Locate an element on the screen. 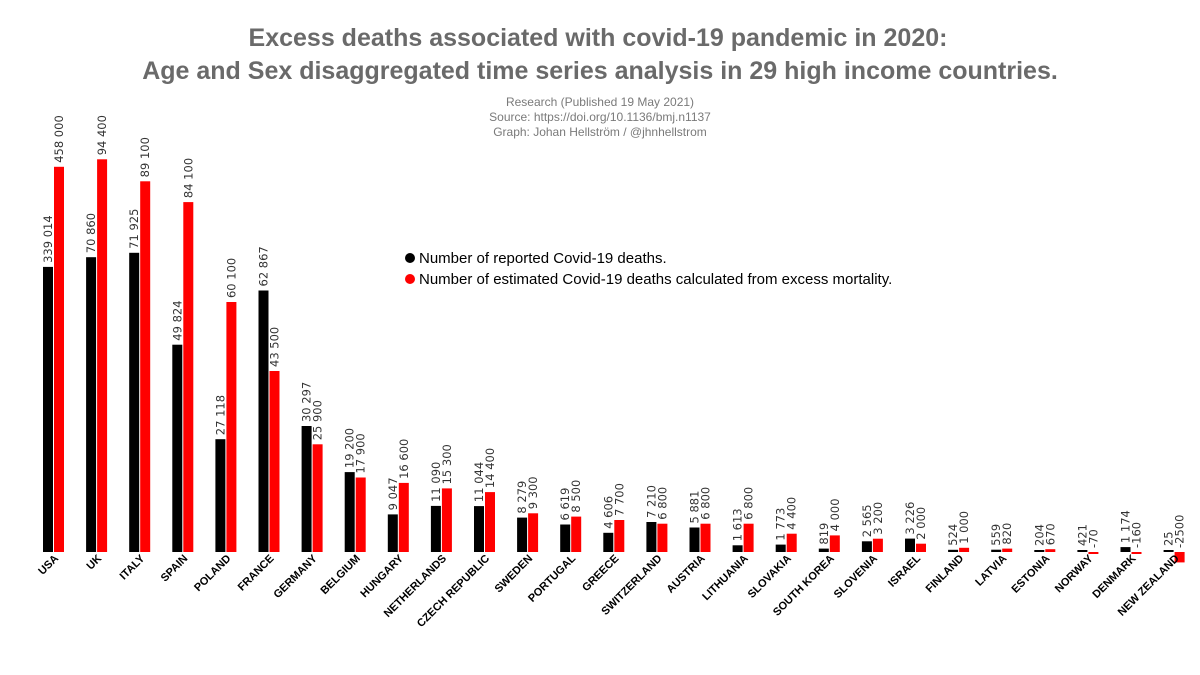 This screenshot has height=675, width=1200. value-label-reported-poland: 27 118 is located at coordinates (220, 415).